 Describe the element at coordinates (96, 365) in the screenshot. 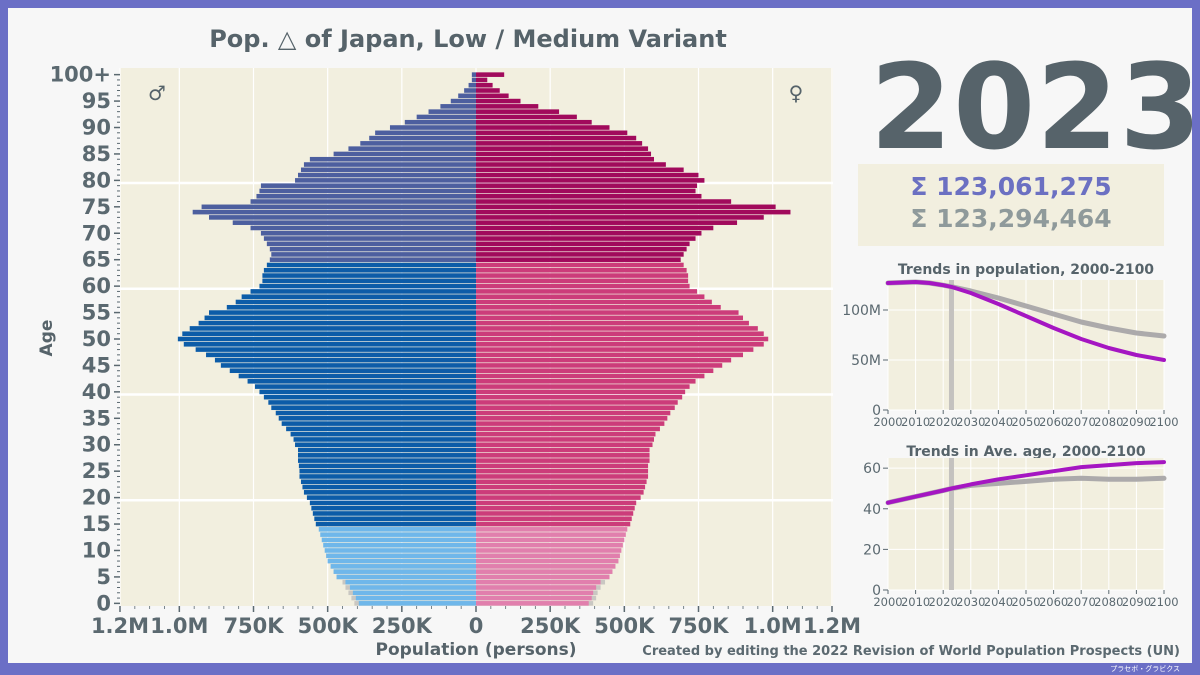

I see `y-tick-label: 45` at that location.